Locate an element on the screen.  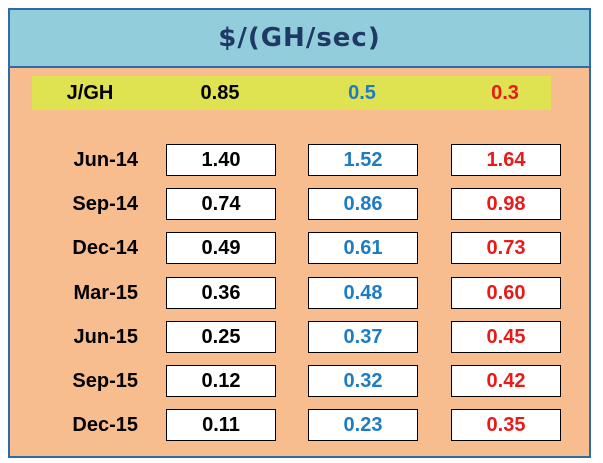
row-label: Dec-14 is located at coordinates (105, 248).